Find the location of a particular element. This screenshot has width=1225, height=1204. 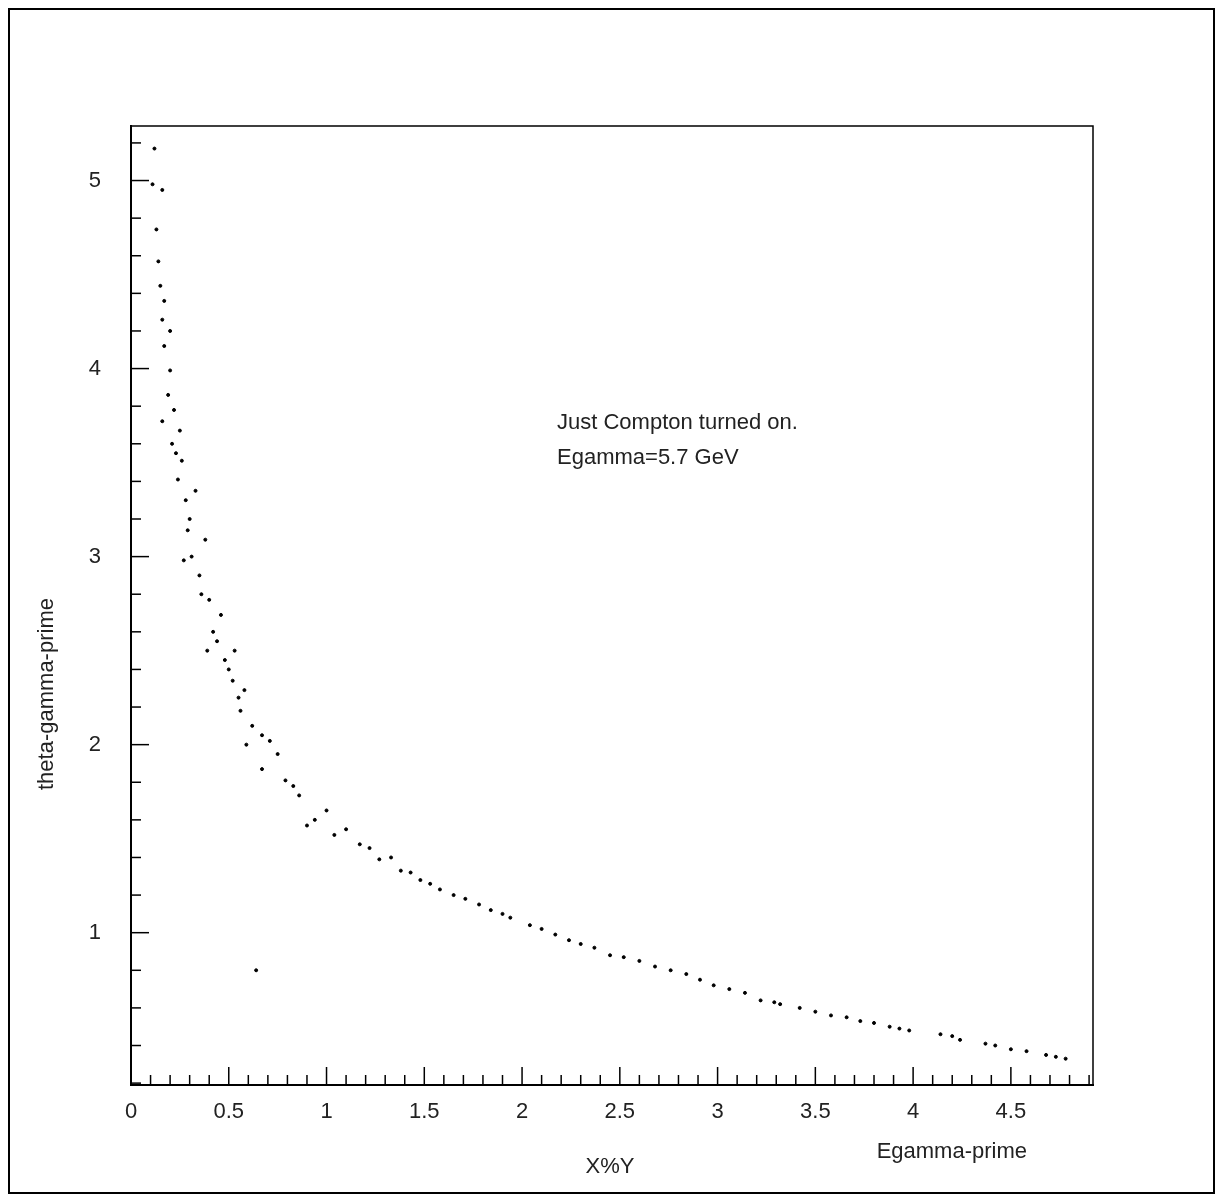

y-tick-label: 5 is located at coordinates (94, 179).